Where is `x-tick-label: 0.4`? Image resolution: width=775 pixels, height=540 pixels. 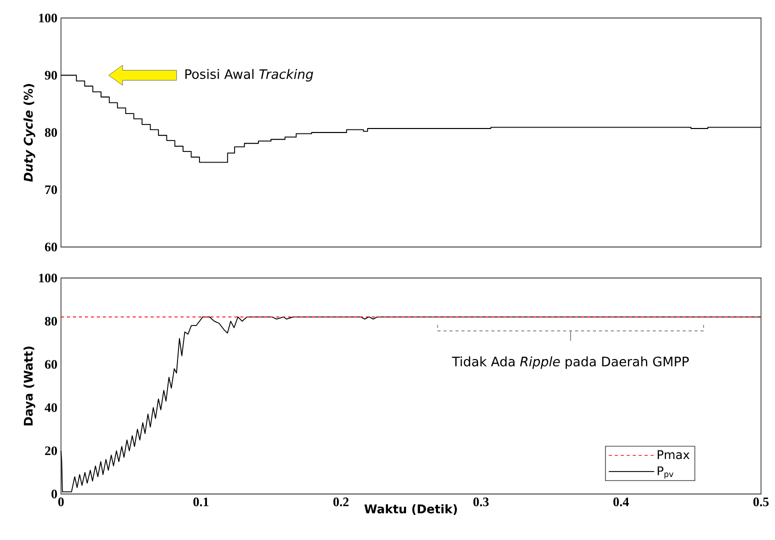 x-tick-label: 0.4 is located at coordinates (621, 502).